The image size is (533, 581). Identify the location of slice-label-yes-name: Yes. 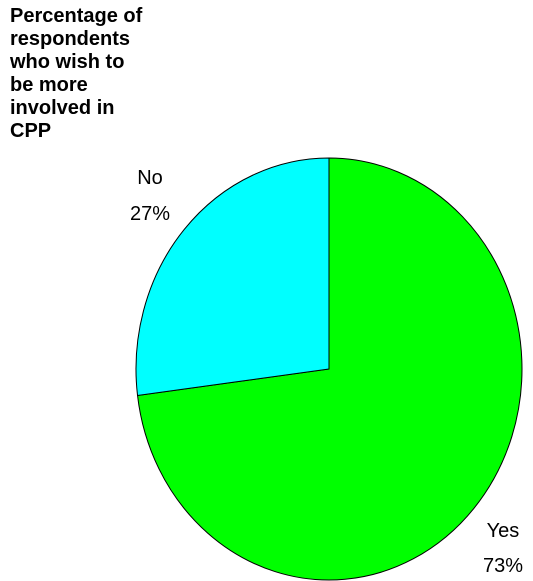
(503, 531).